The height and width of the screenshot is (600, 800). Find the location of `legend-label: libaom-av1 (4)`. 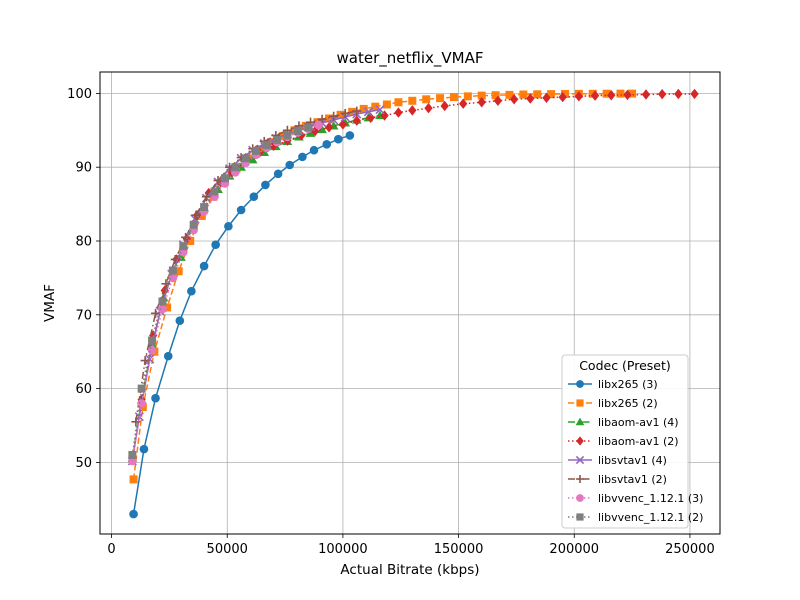

legend-label: libaom-av1 (4) is located at coordinates (638, 422).